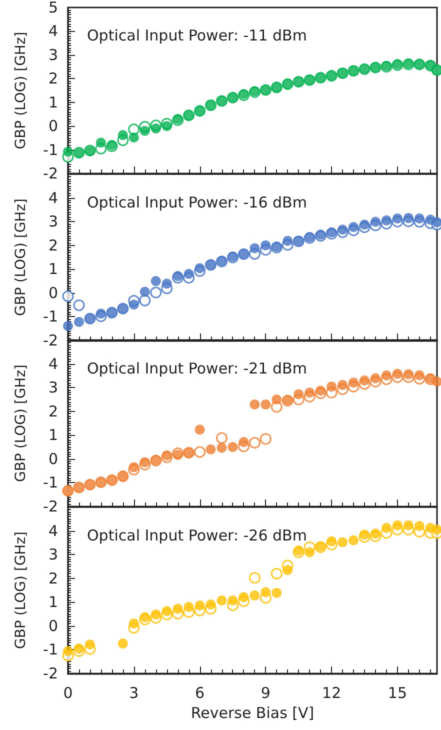 Image resolution: width=441 pixels, height=730 pixels. Describe the element at coordinates (134, 693) in the screenshot. I see `x-tick-label: 3` at that location.